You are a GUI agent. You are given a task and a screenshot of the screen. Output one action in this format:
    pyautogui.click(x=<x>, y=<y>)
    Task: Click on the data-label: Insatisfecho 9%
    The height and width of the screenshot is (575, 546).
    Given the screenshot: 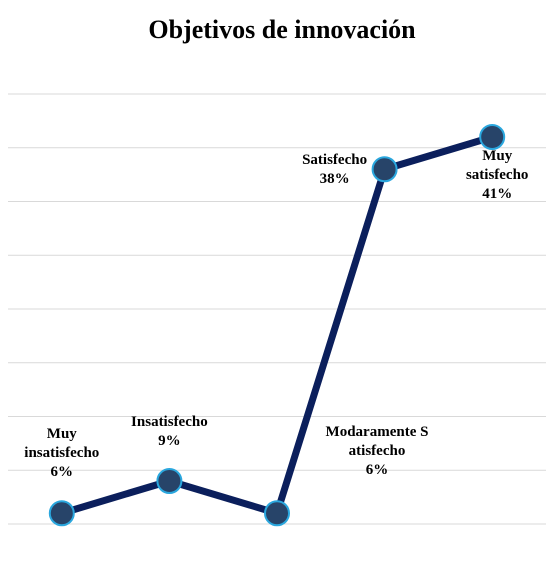 What is the action you would take?
    pyautogui.click(x=169, y=432)
    